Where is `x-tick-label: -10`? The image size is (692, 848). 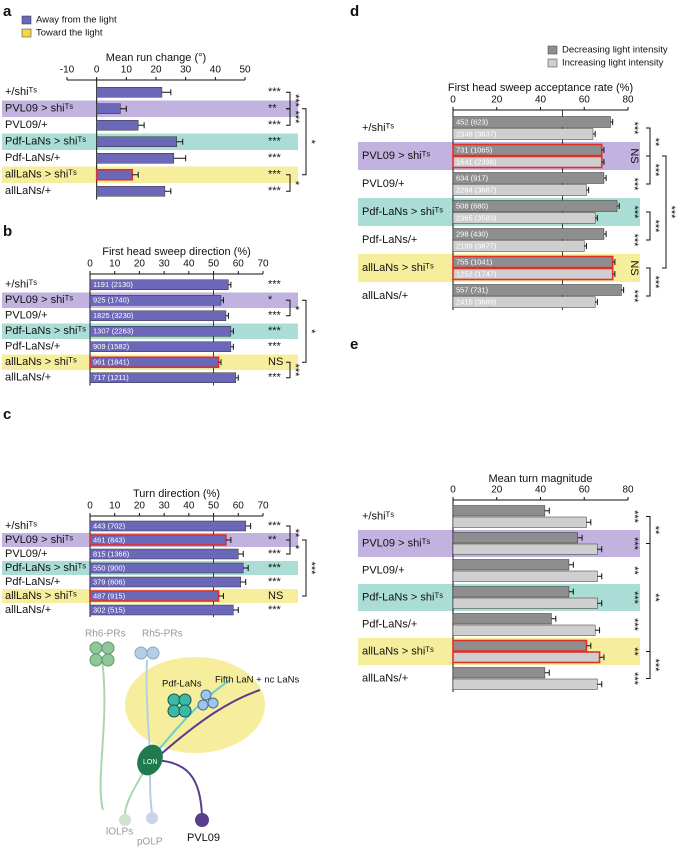
x-tick-label: -10 is located at coordinates (67, 70).